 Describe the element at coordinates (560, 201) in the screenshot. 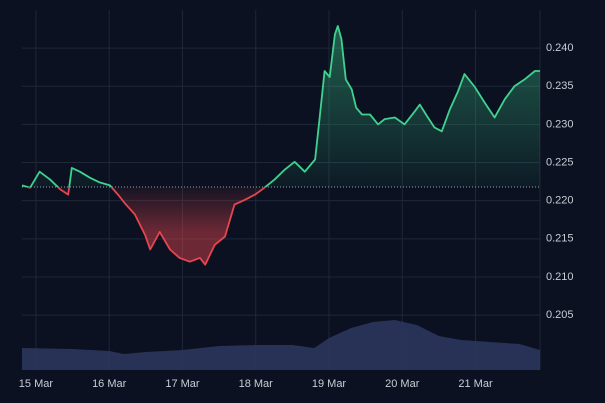

I see `y-tick-label: 0.220` at that location.